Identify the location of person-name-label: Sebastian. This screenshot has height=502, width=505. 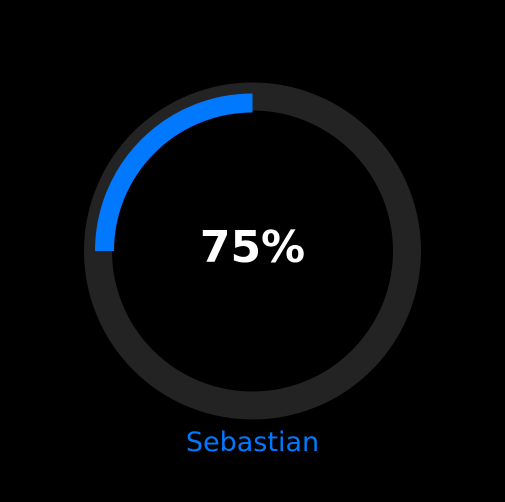
(252, 442).